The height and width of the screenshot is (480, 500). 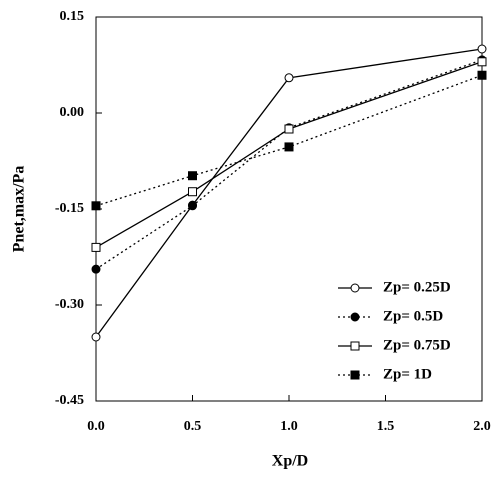 I want to click on legend-label: Zp= 0.5D, so click(x=413, y=316).